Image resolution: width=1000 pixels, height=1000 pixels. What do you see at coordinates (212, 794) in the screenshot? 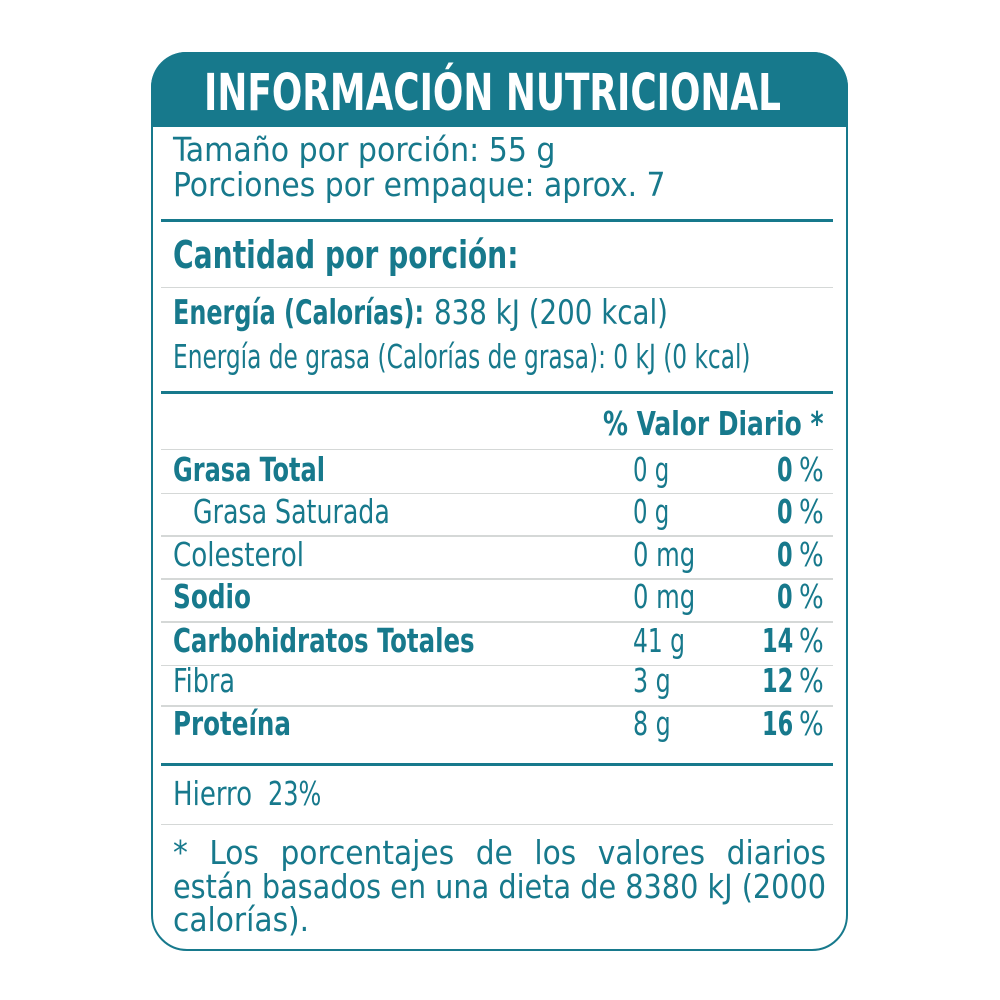
I see `iron-label: Hierro` at bounding box center [212, 794].